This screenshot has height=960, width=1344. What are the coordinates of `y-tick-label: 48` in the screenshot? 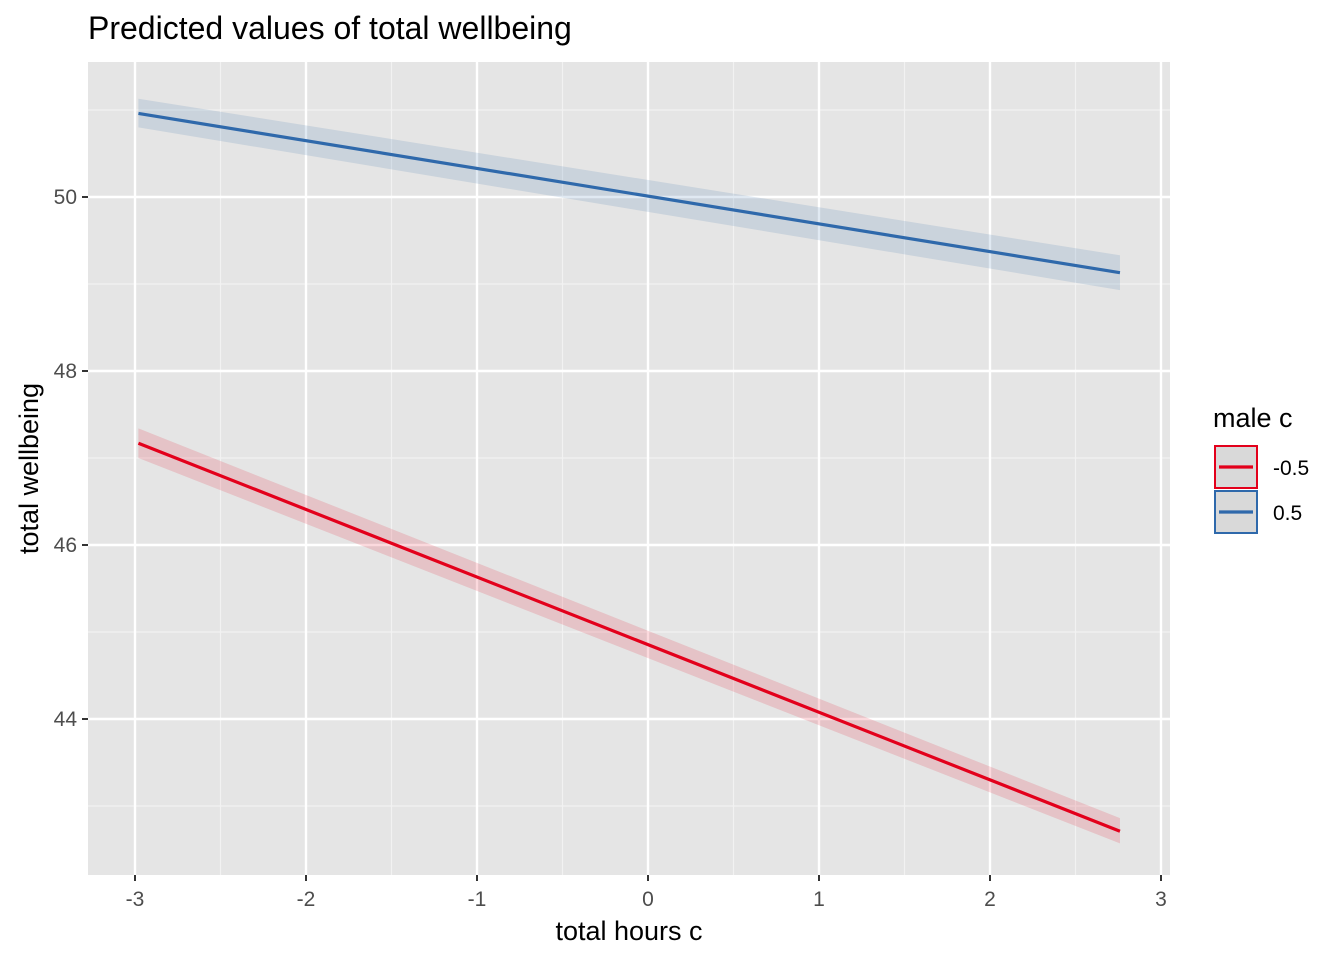 It's located at (65, 371).